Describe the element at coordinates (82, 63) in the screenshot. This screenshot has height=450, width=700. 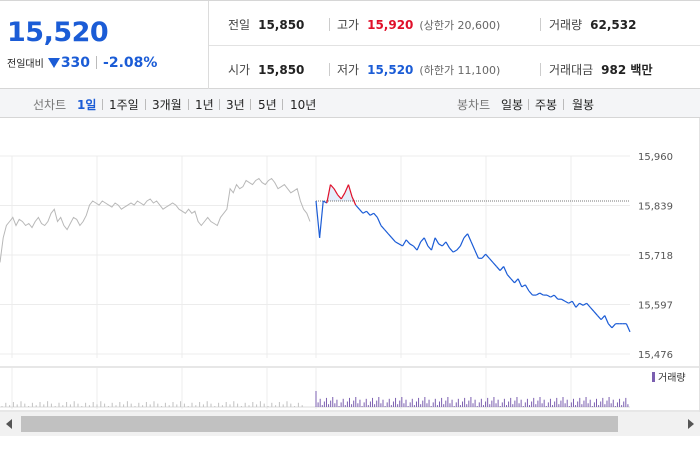
I see `change-row: 전일대비 330 -2.08%` at that location.